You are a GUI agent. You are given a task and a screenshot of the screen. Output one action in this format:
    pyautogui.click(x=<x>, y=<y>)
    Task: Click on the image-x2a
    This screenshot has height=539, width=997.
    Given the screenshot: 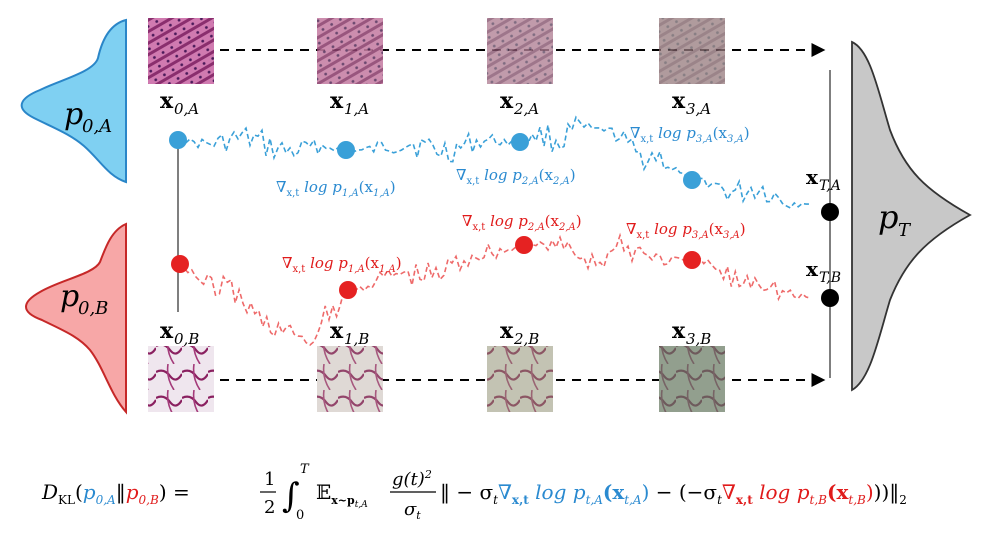 What is the action you would take?
    pyautogui.click(x=520, y=51)
    